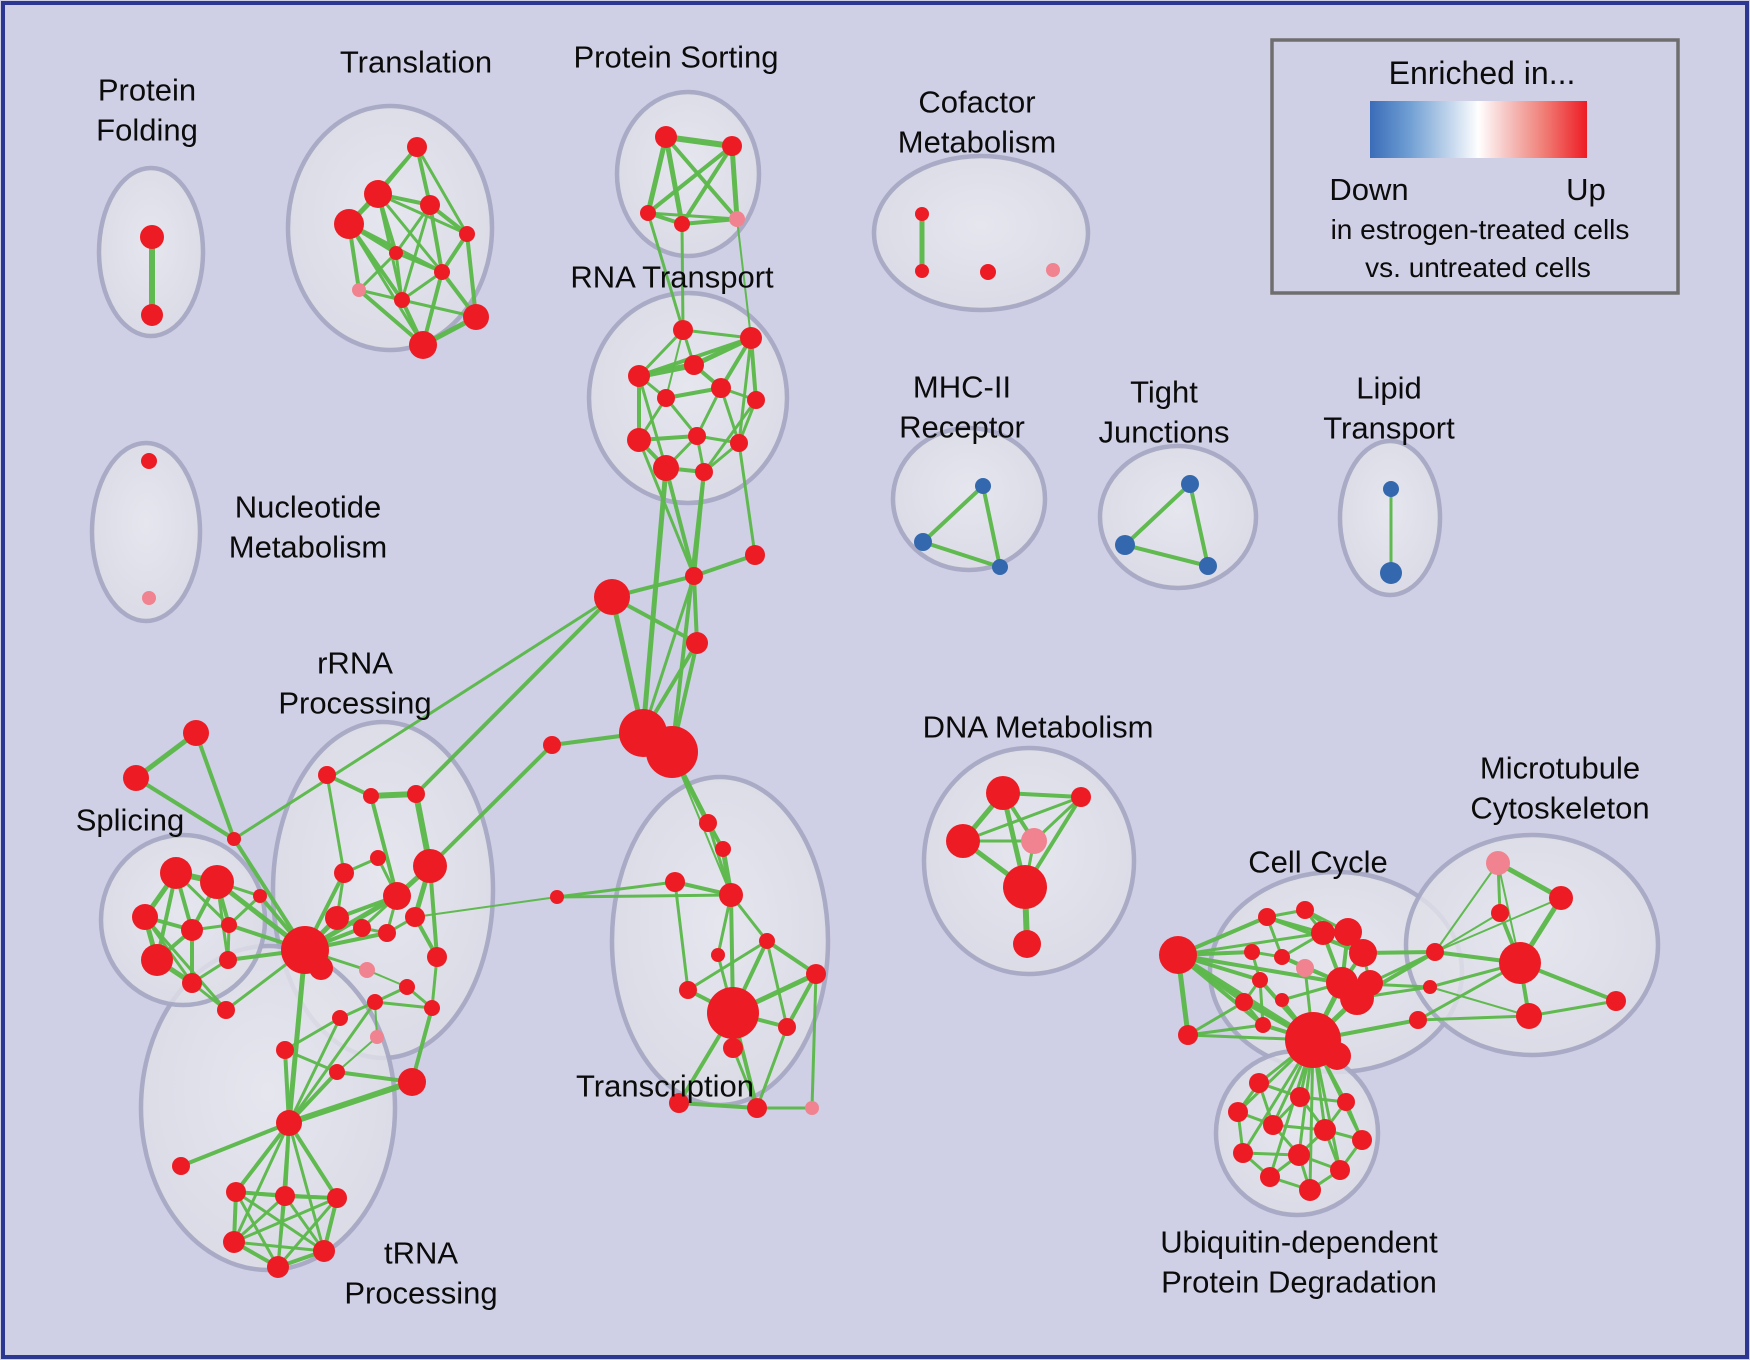 This screenshot has width=1750, height=1360. I want to click on gene-set-node-U5, so click(1273, 1125).